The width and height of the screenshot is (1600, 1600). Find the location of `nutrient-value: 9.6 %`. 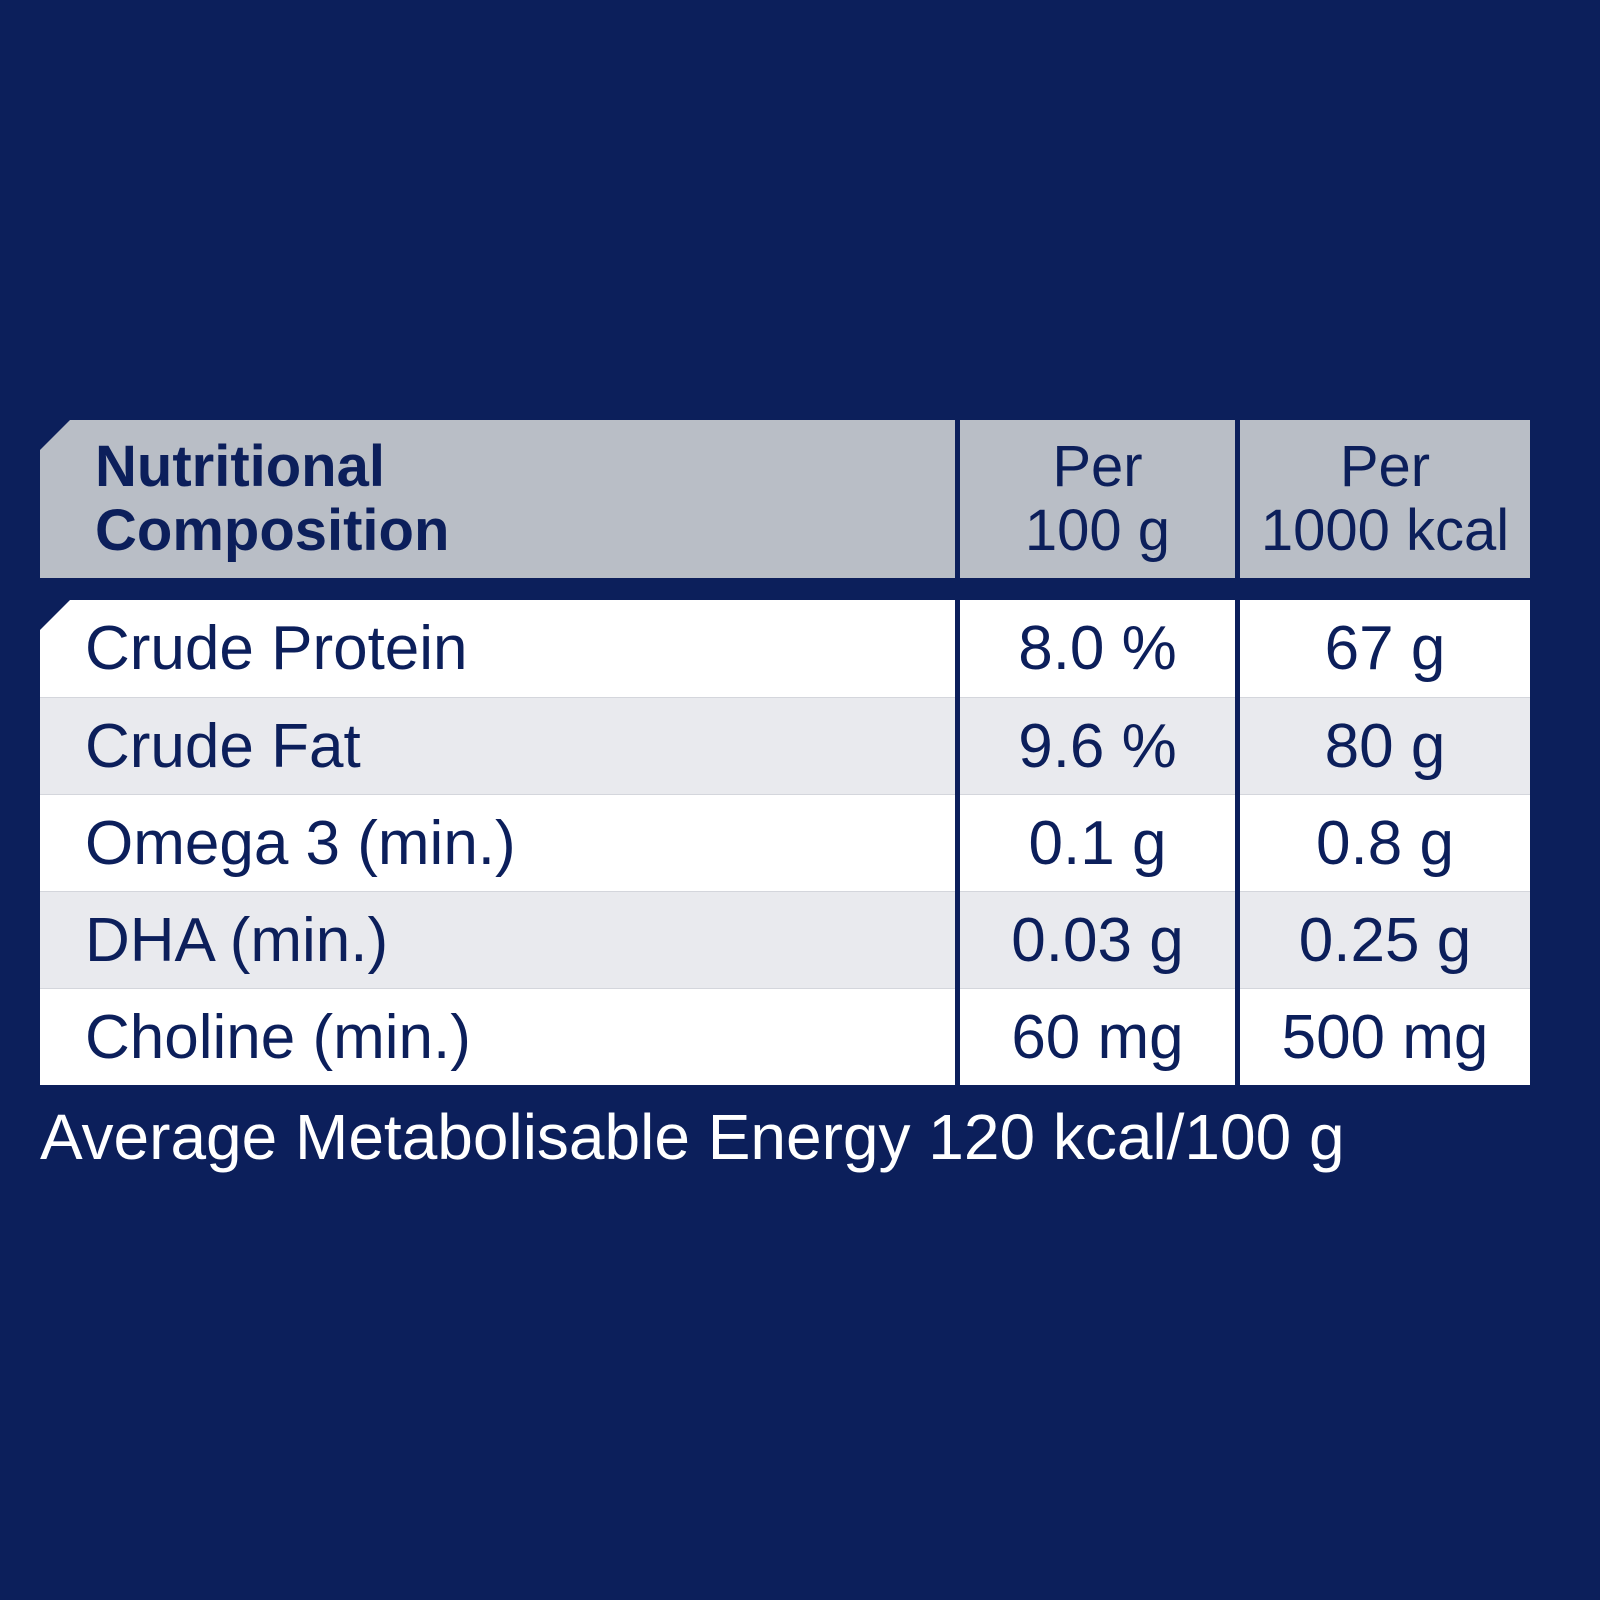

nutrient-value: 9.6 % is located at coordinates (1097, 745).